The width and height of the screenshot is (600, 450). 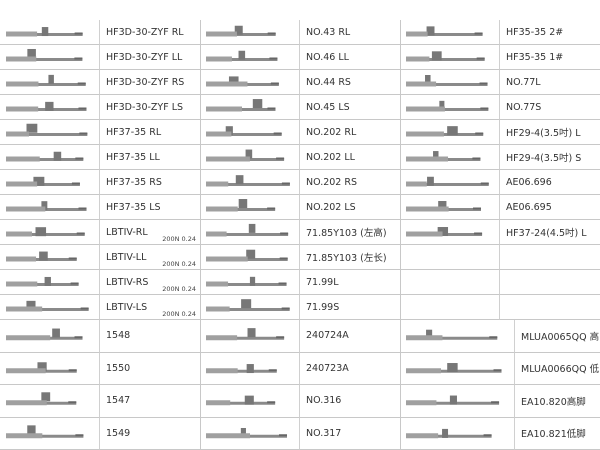 What do you see at coordinates (118, 336) in the screenshot?
I see `part-name: 1548` at bounding box center [118, 336].